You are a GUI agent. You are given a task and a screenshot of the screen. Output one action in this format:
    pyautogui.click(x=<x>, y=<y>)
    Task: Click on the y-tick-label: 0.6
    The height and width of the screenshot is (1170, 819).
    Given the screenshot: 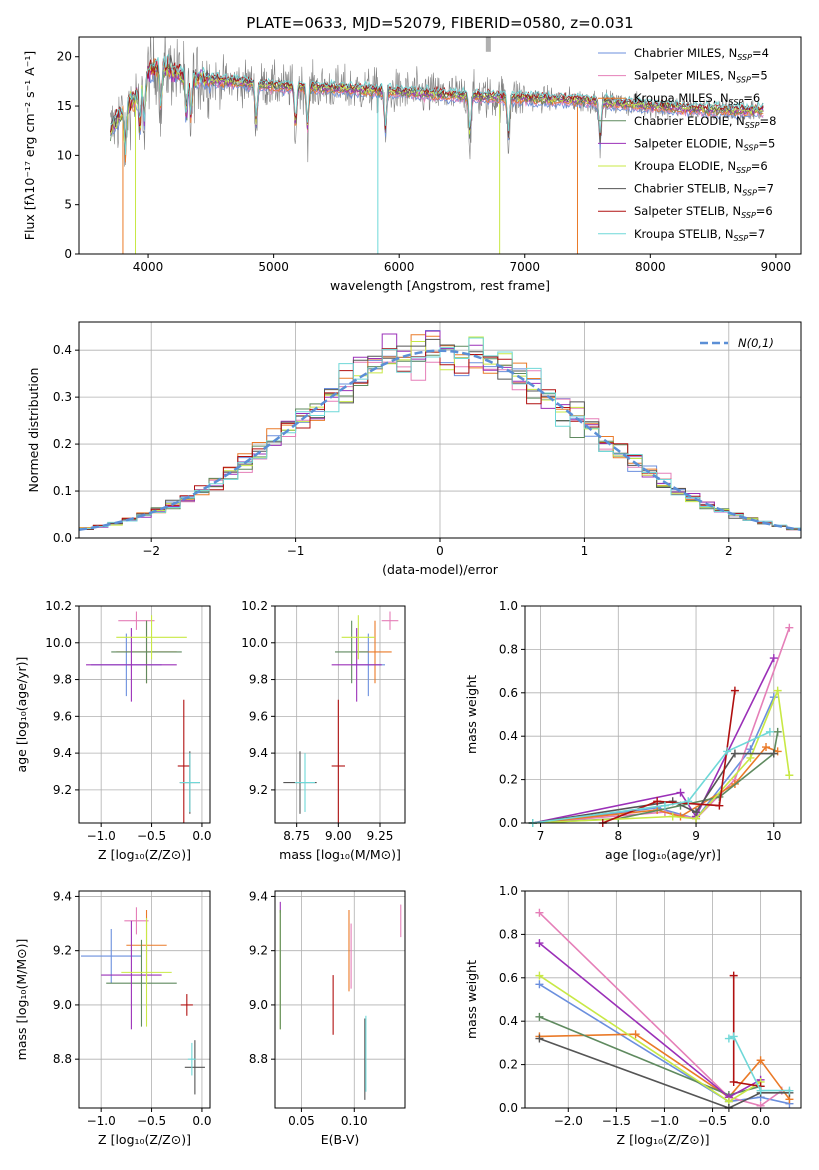 What is the action you would take?
    pyautogui.click(x=508, y=978)
    